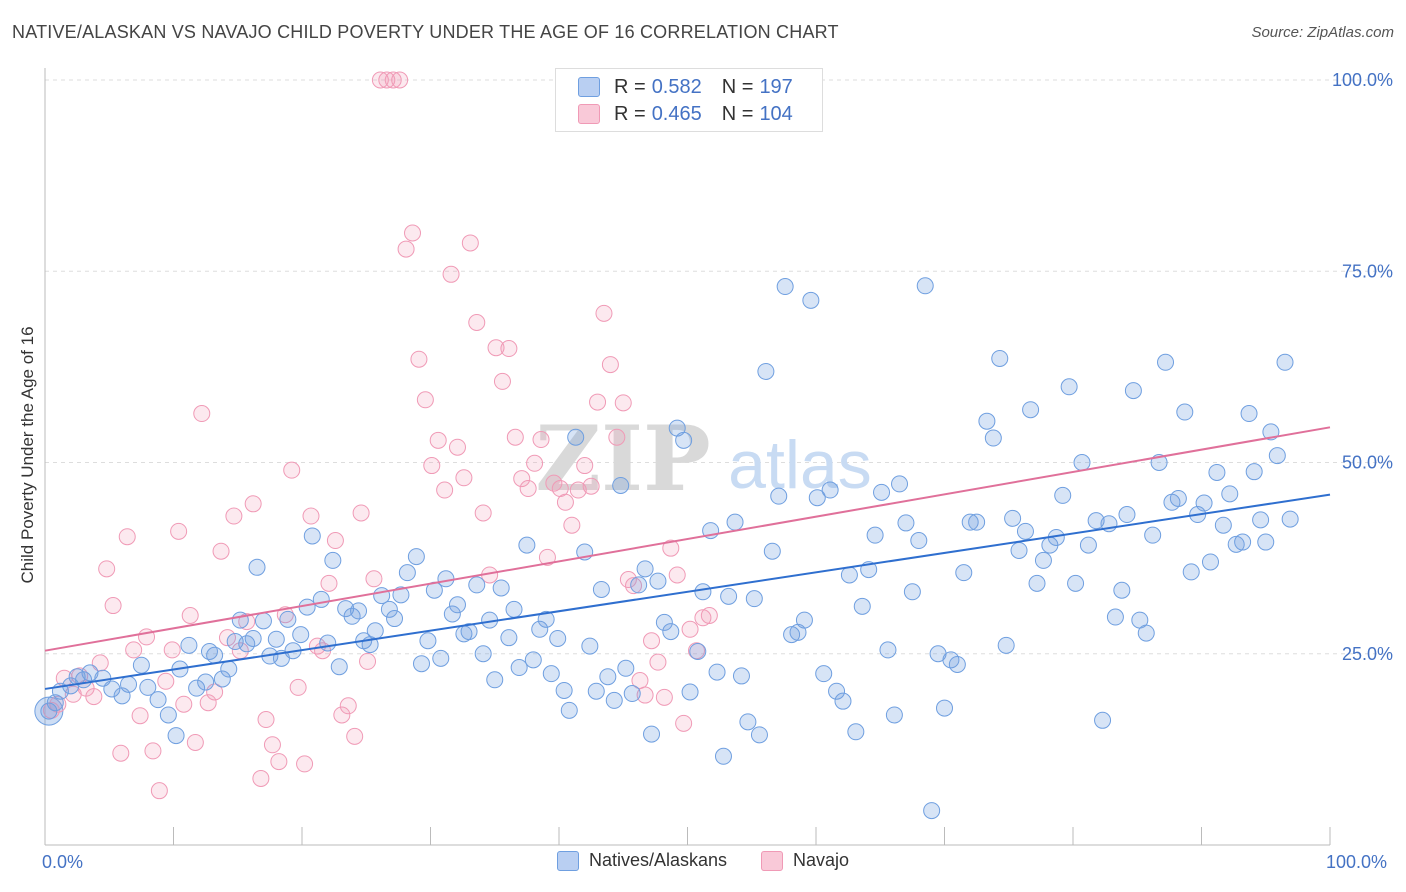 This screenshot has height=892, width=1406. I want to click on series-legend-navajo: Navajo, so click(805, 860).